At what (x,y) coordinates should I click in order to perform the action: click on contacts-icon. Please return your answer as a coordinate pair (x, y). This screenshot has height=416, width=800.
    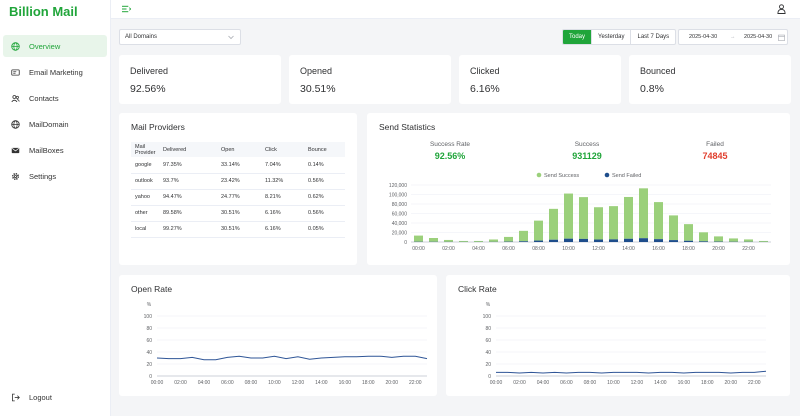
    Looking at the image, I should click on (15, 98).